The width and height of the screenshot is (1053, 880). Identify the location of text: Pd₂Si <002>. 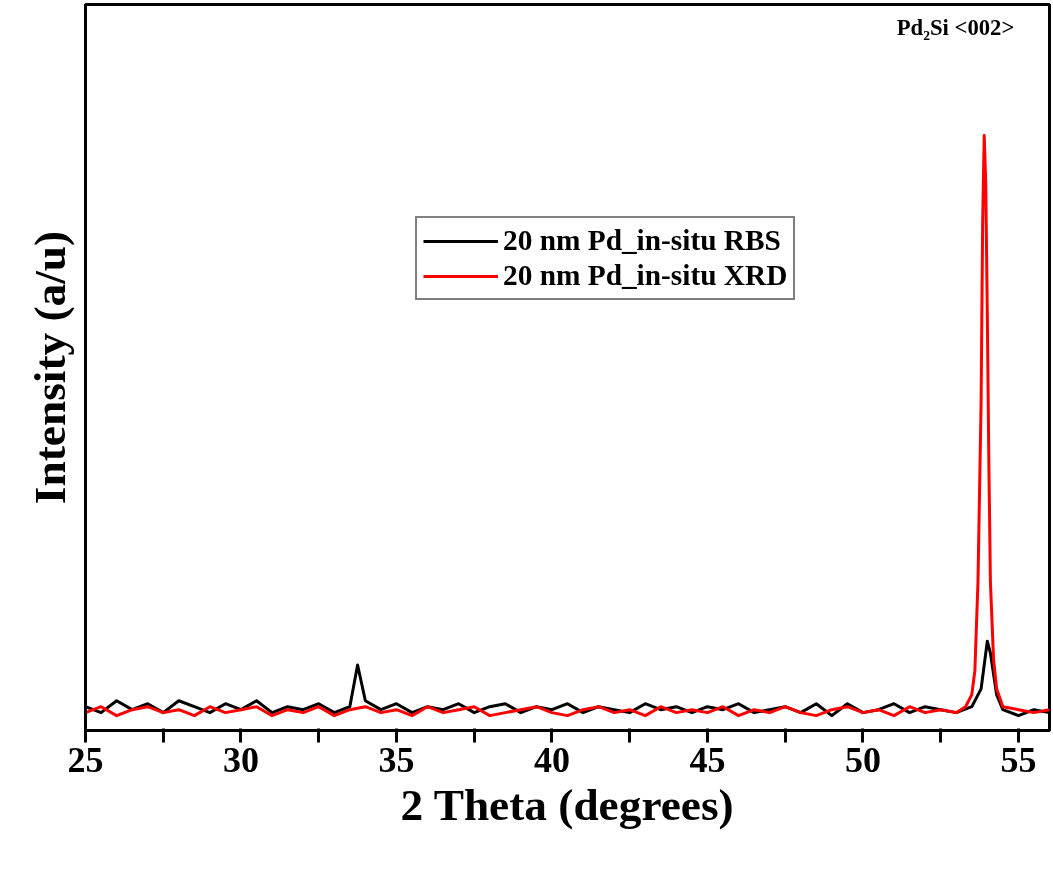
(955, 27).